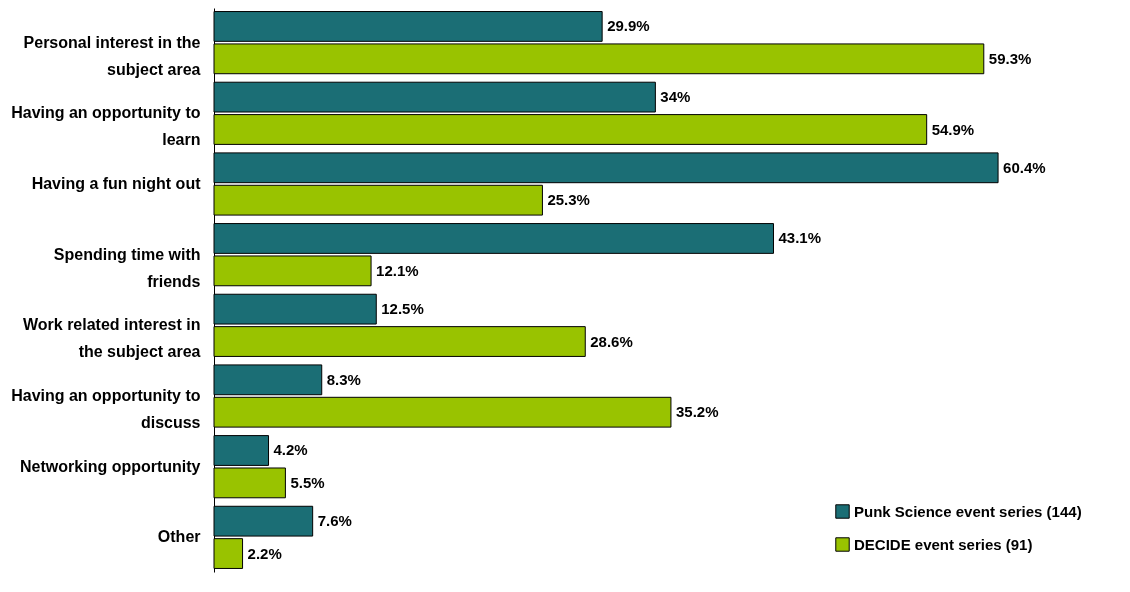 This screenshot has width=1130, height=592. What do you see at coordinates (675, 97) in the screenshot?
I see `data-label: 34%` at bounding box center [675, 97].